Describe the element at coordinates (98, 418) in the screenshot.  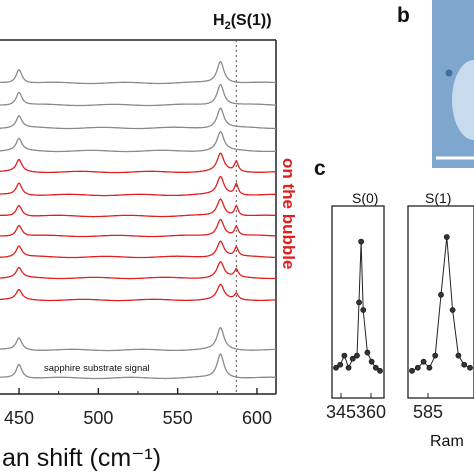
I see `x-tick-label: 500` at that location.